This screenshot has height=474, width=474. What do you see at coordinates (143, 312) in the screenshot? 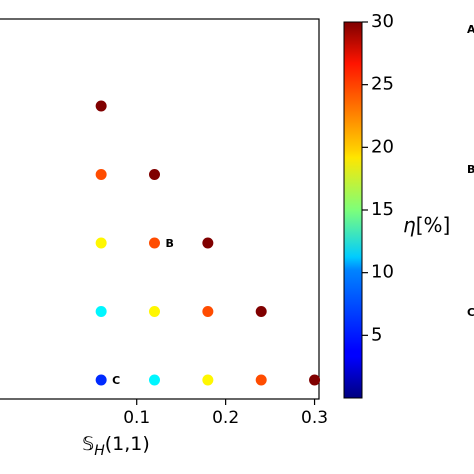
I see `point-annotations: BC` at bounding box center [143, 312].